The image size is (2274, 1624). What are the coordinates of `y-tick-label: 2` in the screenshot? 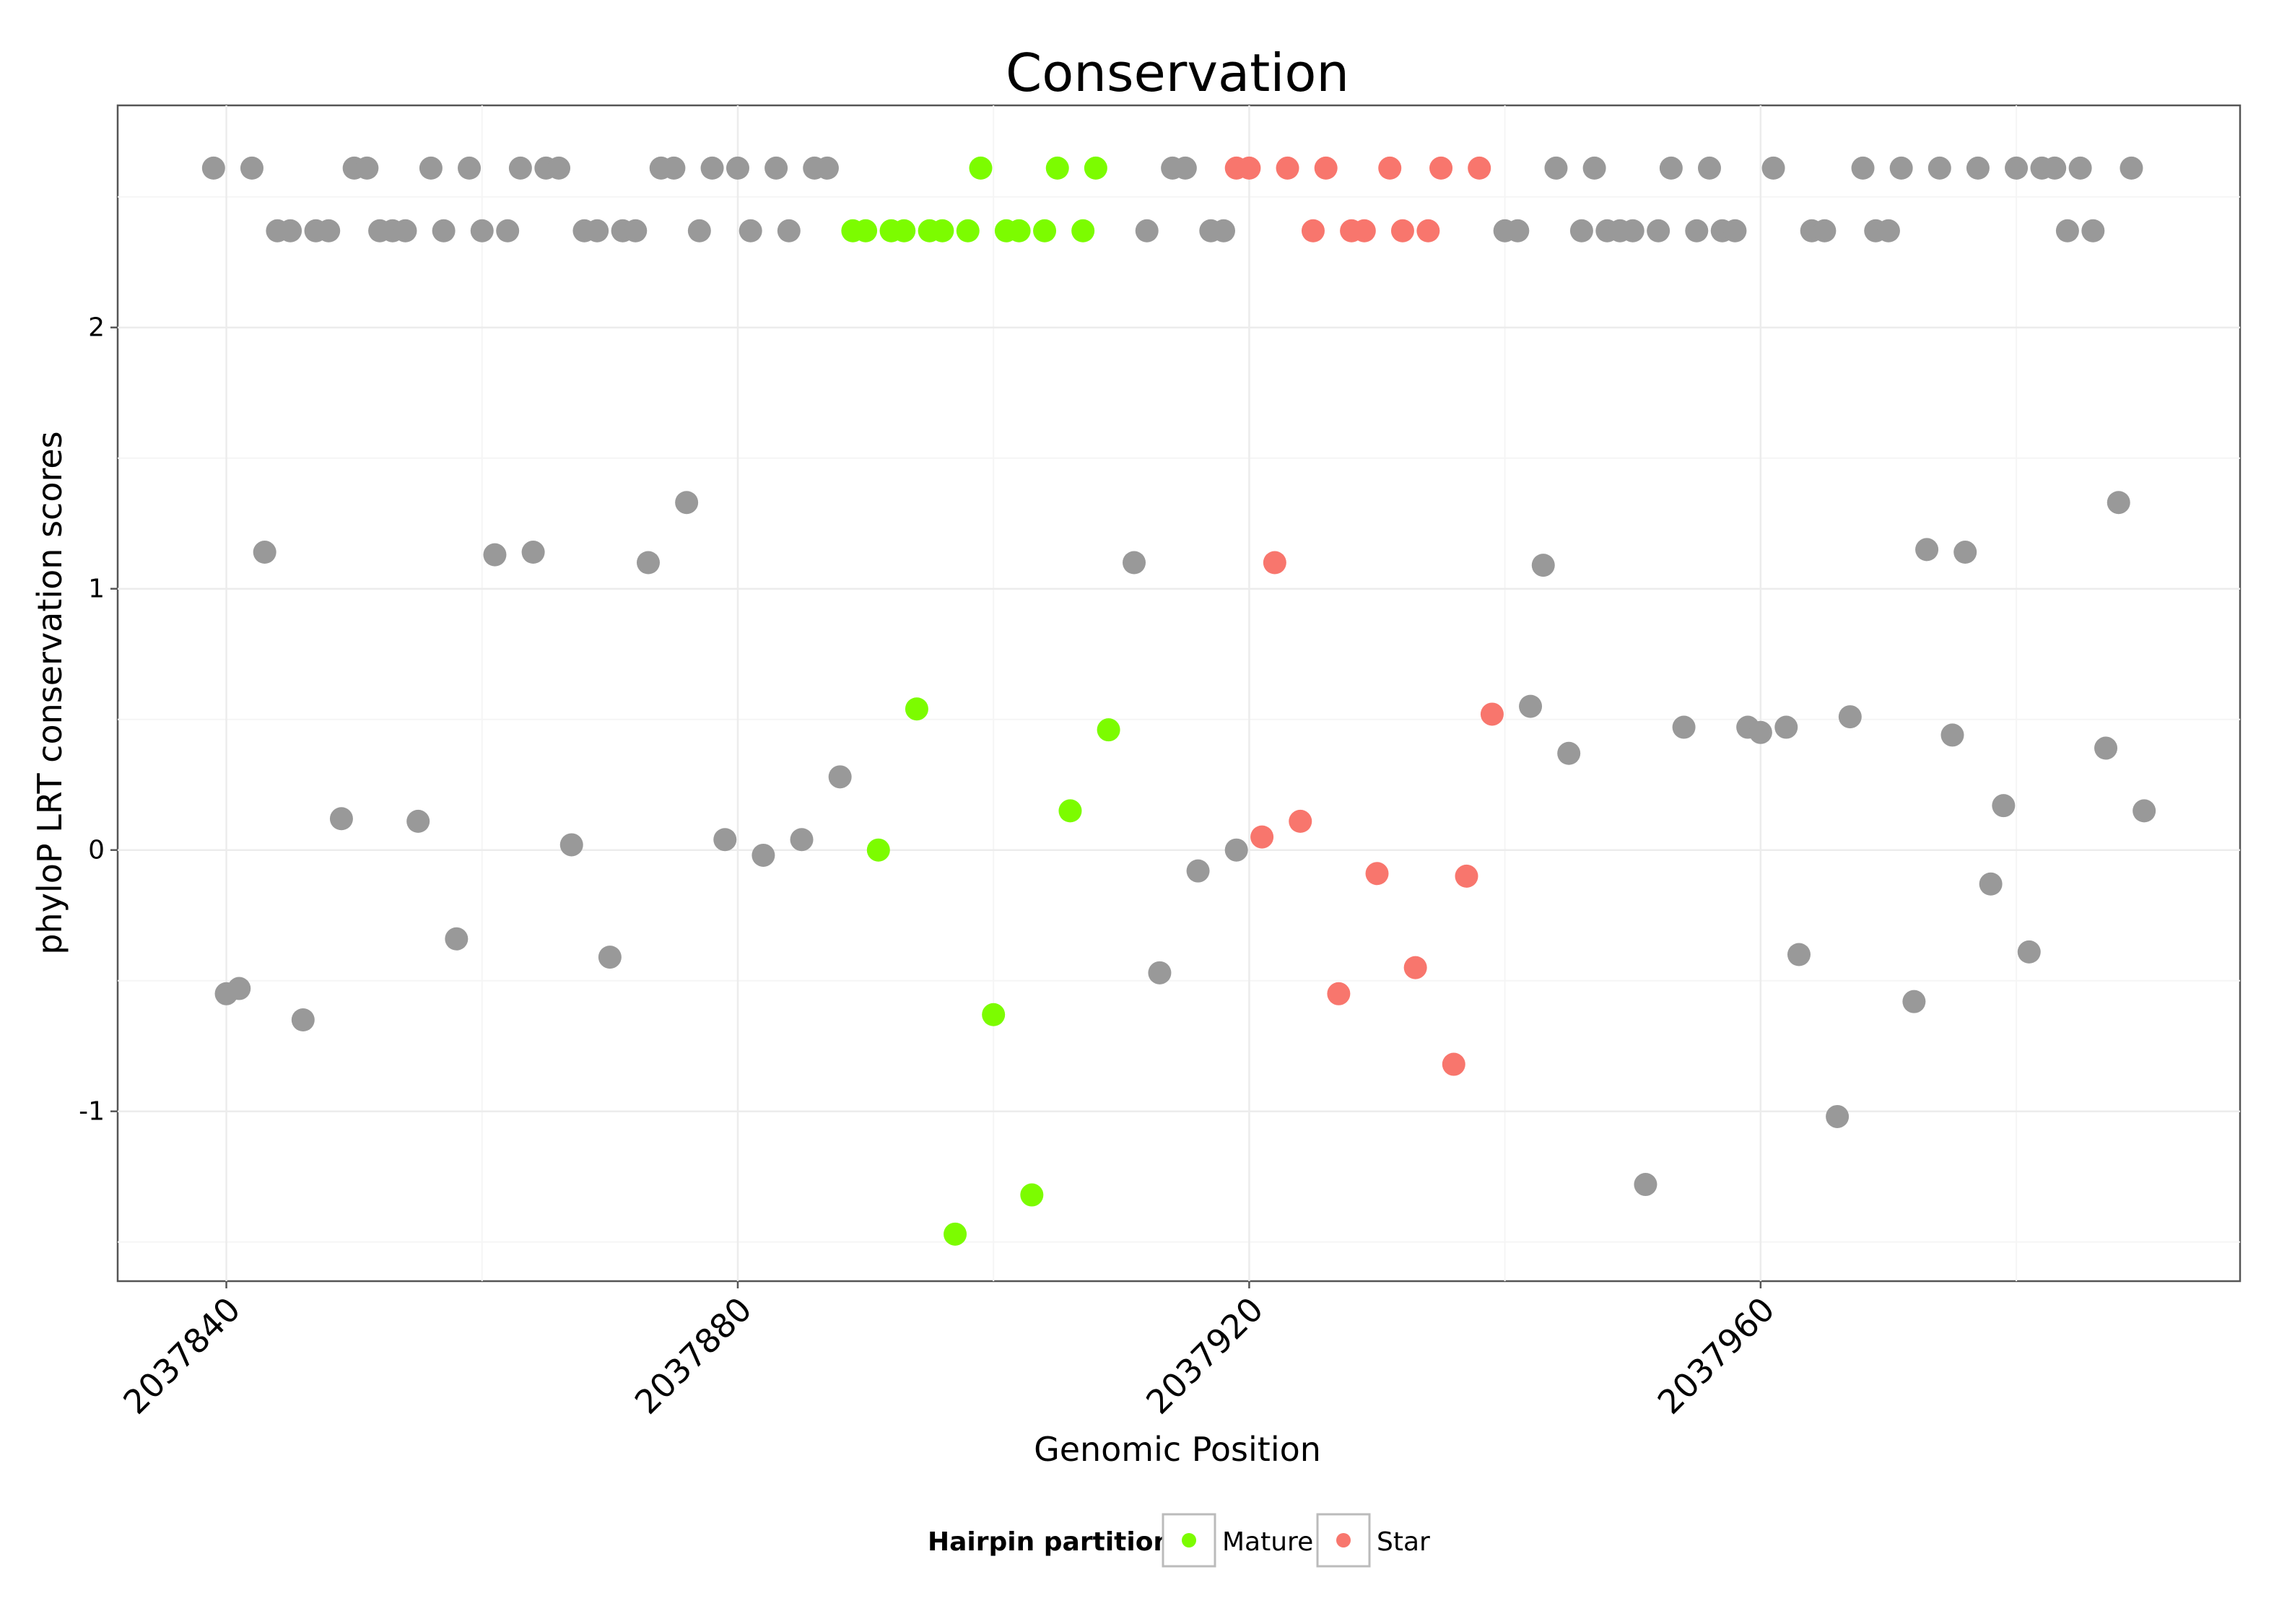 It's located at (97, 328).